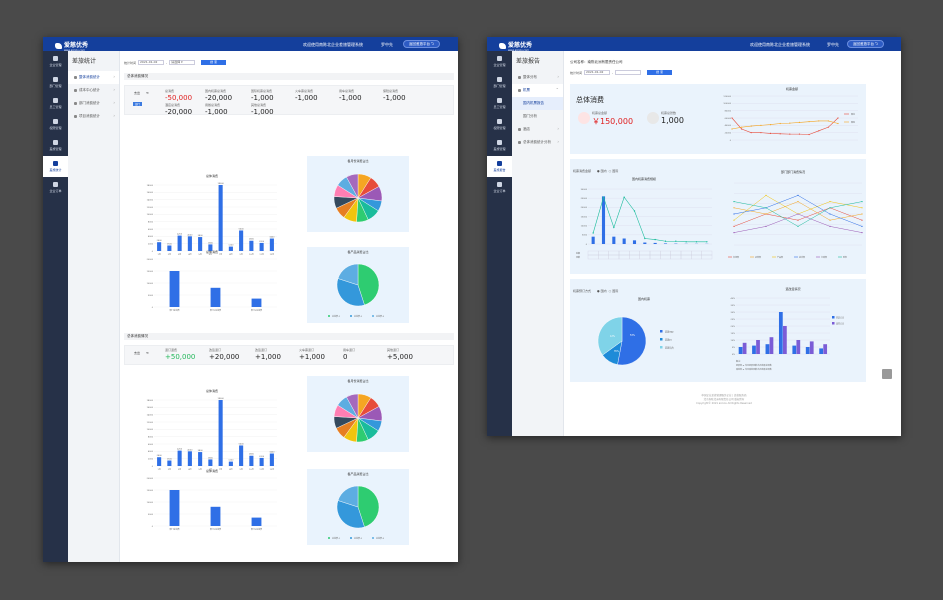 This screenshot has width=943, height=600. Describe the element at coordinates (798, 211) in the screenshot. I see `series-line` at that location.